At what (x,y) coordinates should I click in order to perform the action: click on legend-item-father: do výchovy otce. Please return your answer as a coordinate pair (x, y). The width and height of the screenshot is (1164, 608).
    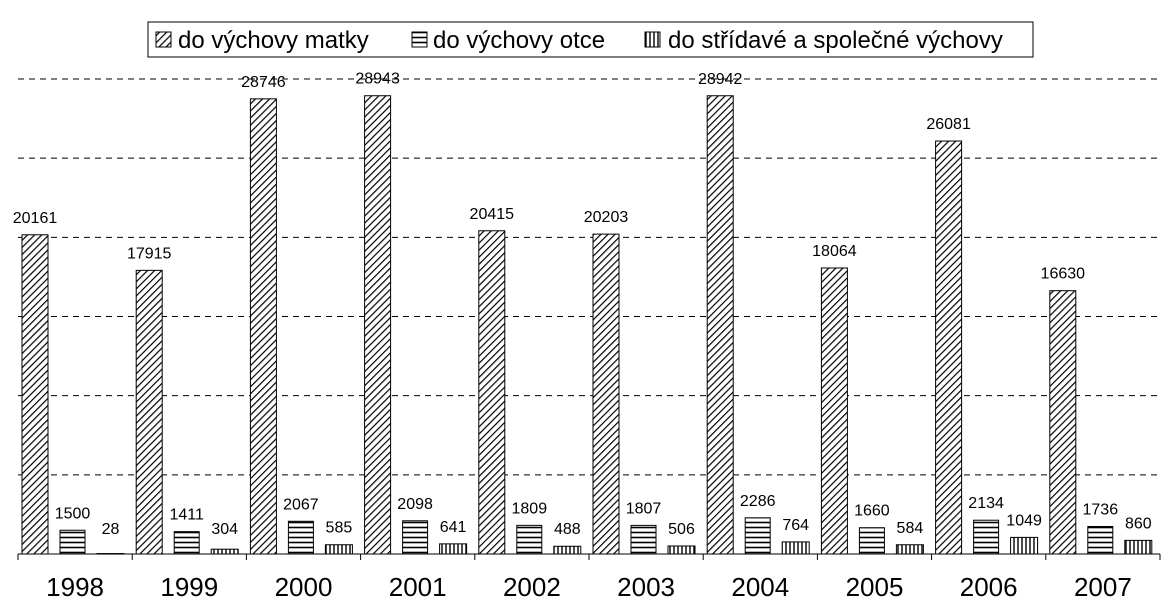
    Looking at the image, I should click on (508, 40).